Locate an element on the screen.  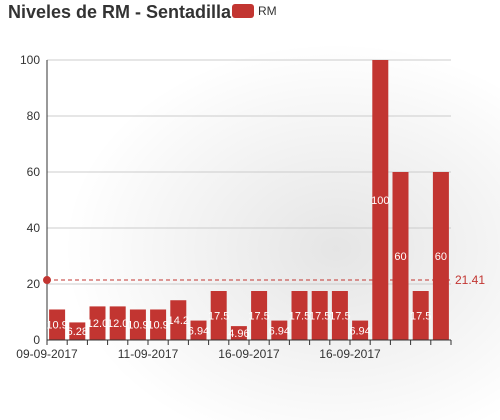
mean-line-marker is located at coordinates (47, 280).